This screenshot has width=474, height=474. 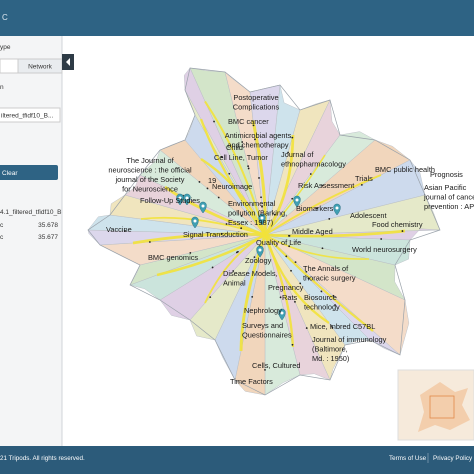 I want to click on map-label-line: Essex : 1987), so click(x=250, y=222).